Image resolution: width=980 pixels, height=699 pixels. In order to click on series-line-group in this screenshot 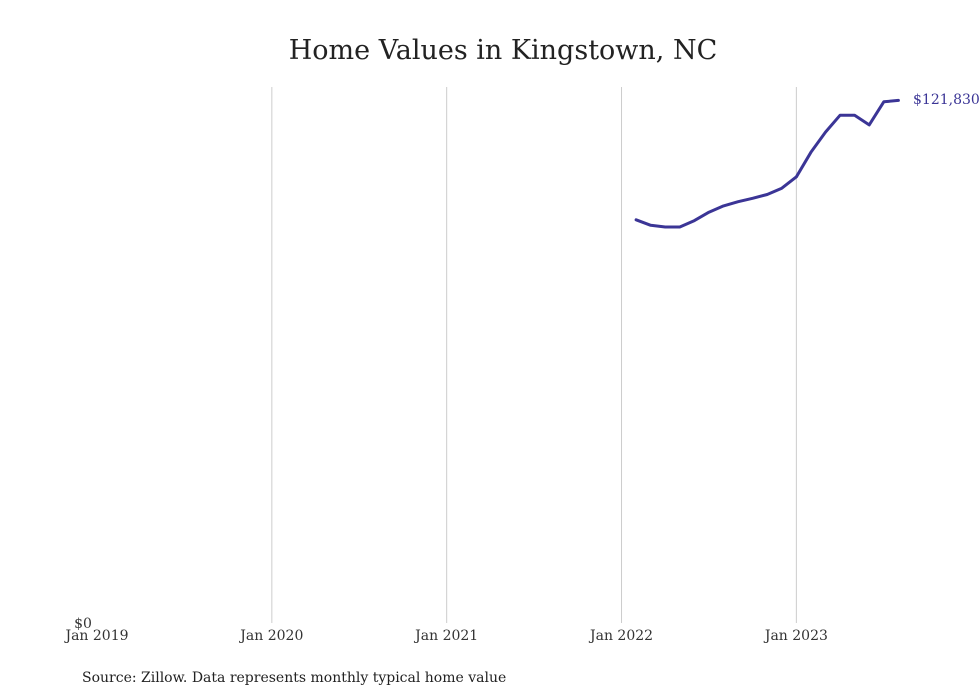, I will do `click(767, 163)`.